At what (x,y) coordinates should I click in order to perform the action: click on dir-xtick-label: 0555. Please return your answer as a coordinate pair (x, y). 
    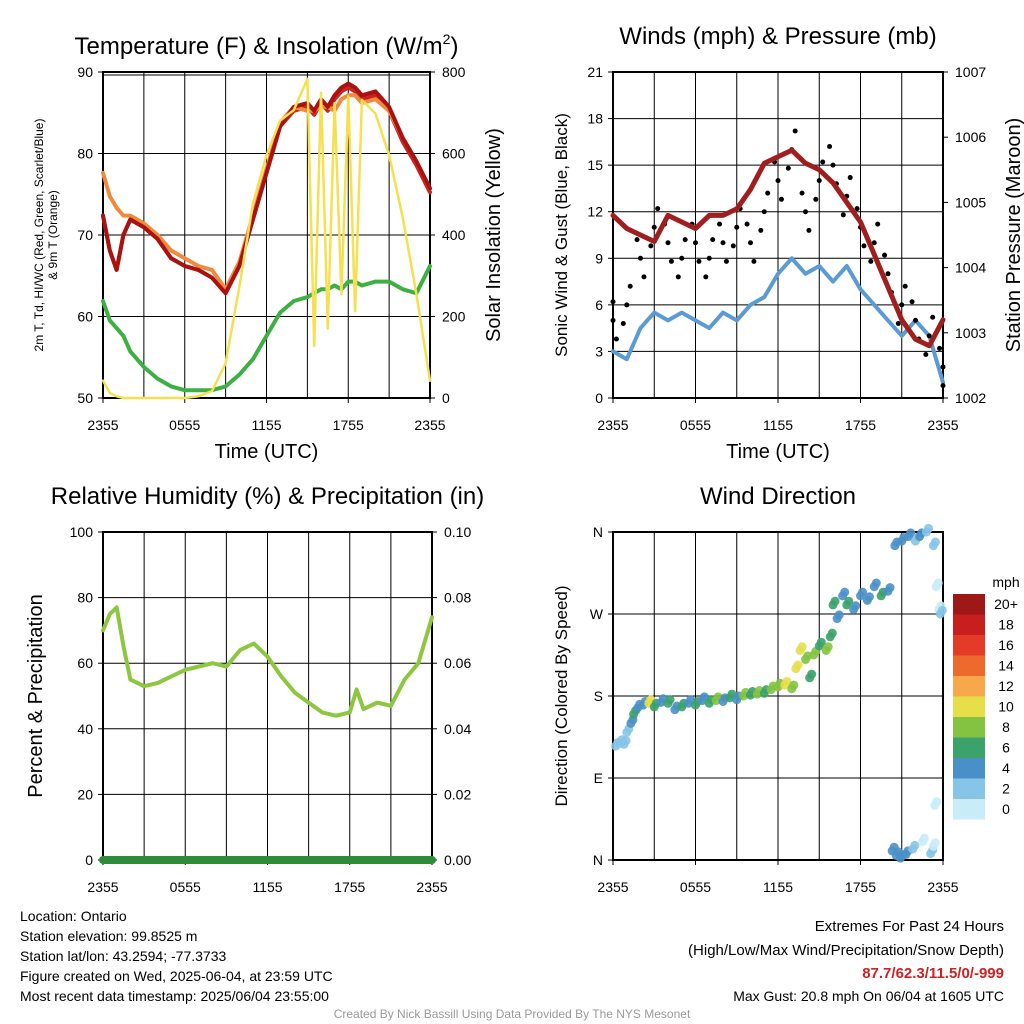
    Looking at the image, I should click on (695, 887).